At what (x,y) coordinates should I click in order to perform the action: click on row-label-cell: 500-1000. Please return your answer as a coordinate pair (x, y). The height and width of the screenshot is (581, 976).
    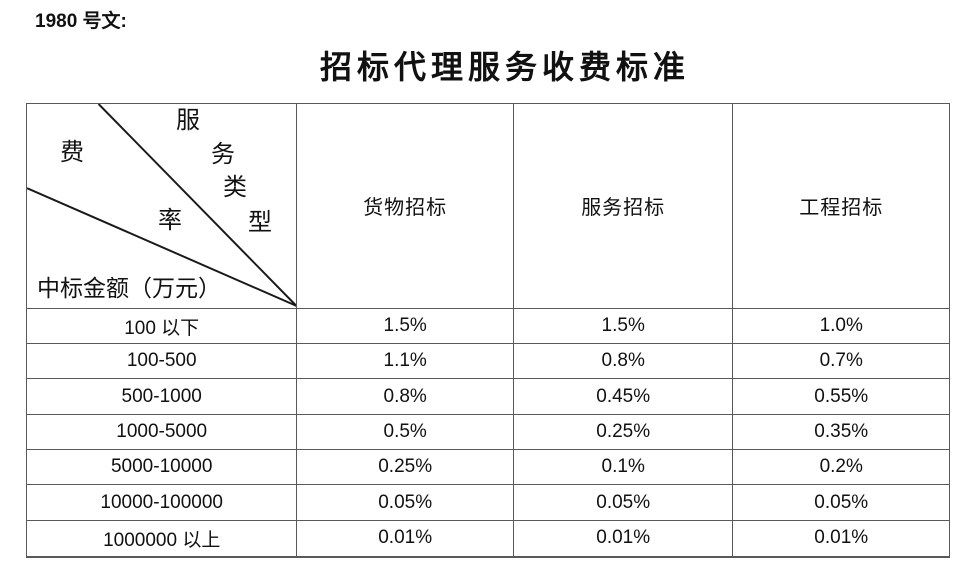
    Looking at the image, I should click on (162, 397).